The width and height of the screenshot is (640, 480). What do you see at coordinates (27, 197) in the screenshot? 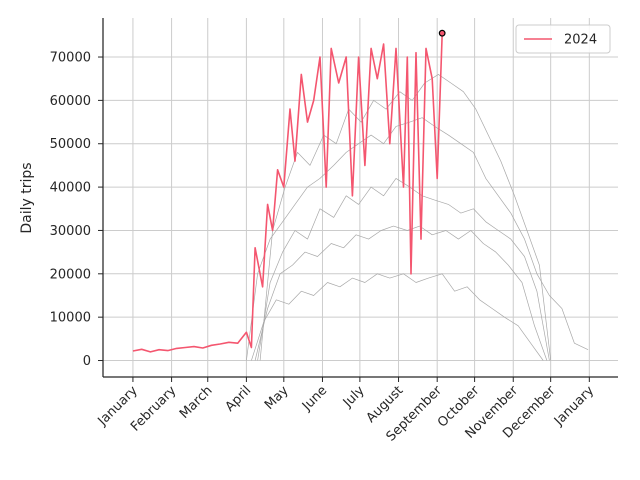
I see `y-axis-title: Daily trips` at bounding box center [27, 197].